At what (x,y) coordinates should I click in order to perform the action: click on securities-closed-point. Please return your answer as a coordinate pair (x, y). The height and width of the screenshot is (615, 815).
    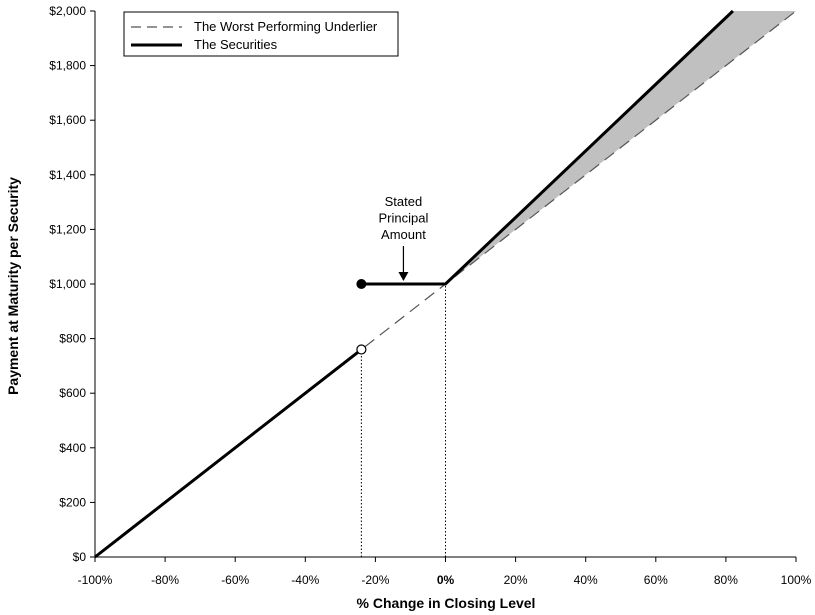
    Looking at the image, I should click on (361, 284).